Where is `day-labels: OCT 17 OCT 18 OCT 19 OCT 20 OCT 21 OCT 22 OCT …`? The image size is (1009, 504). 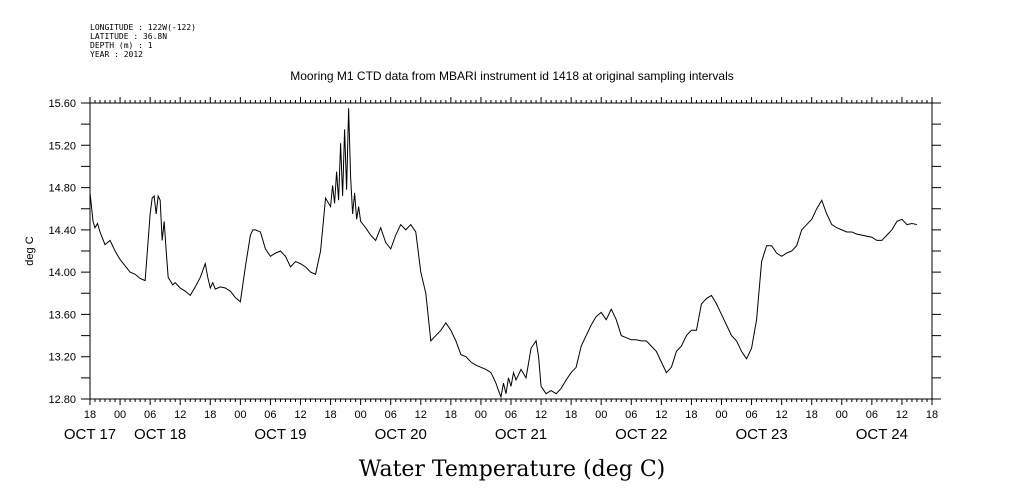 day-labels: OCT 17 OCT 18 OCT 19 OCT 20 OCT 21 OCT 22 OCT … is located at coordinates (486, 434).